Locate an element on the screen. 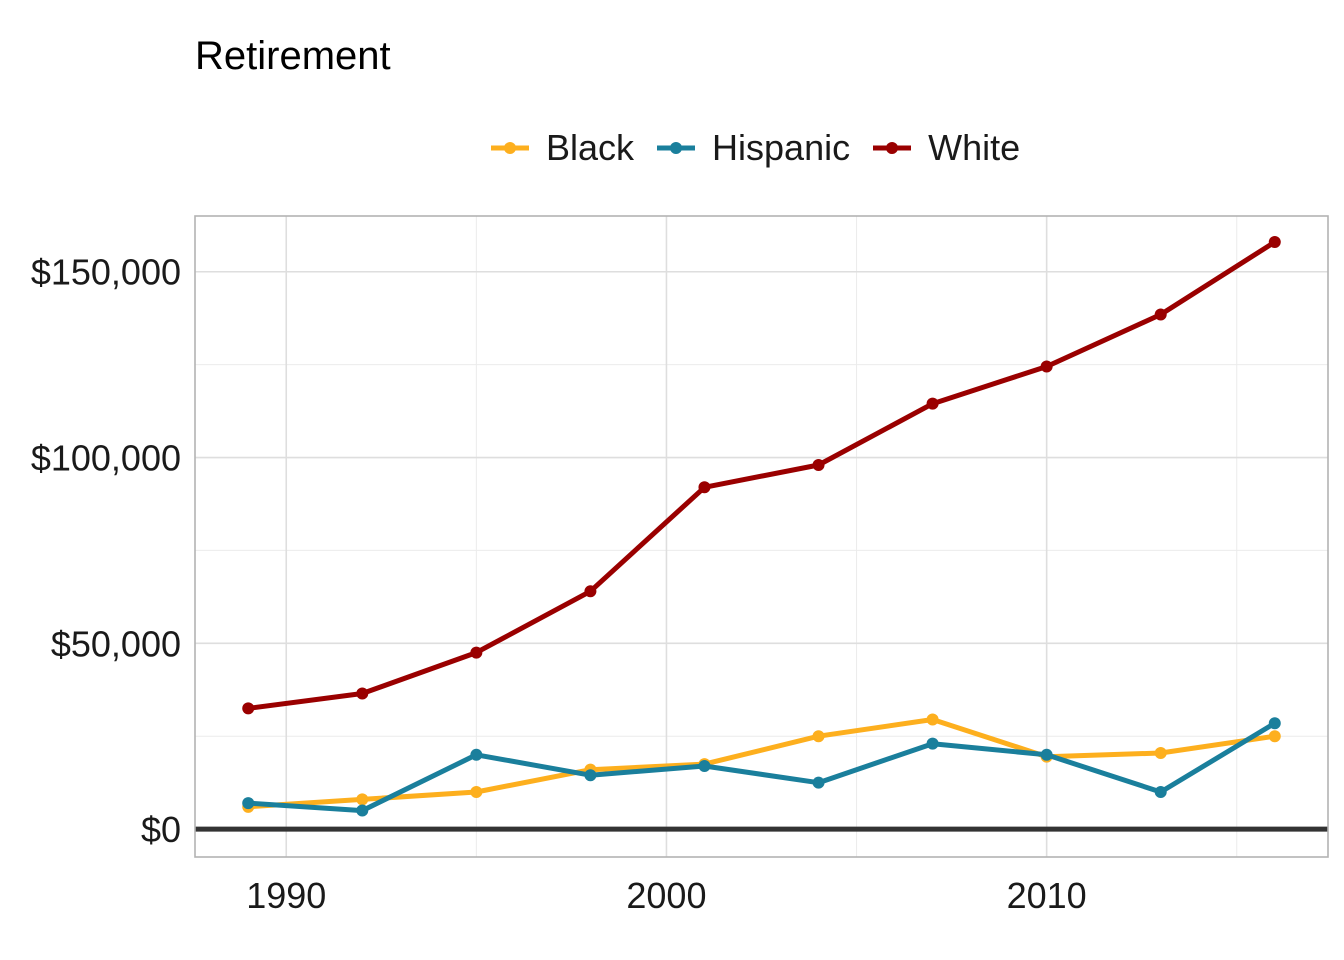 The width and height of the screenshot is (1344, 960). x-tick-label: 2010 is located at coordinates (1047, 895).